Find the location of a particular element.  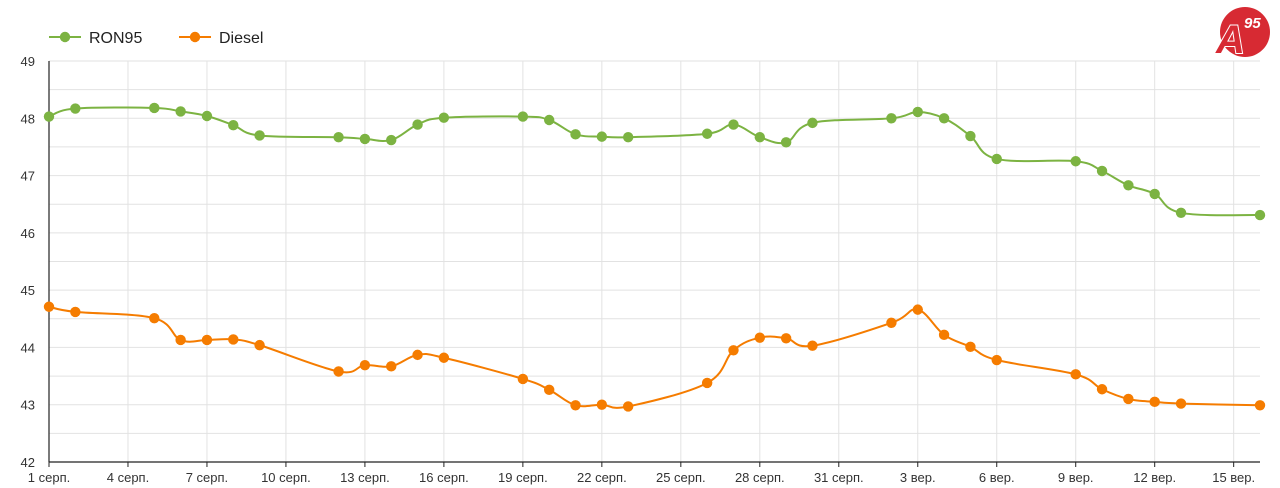

y-tick-label: 46 is located at coordinates (28, 233).